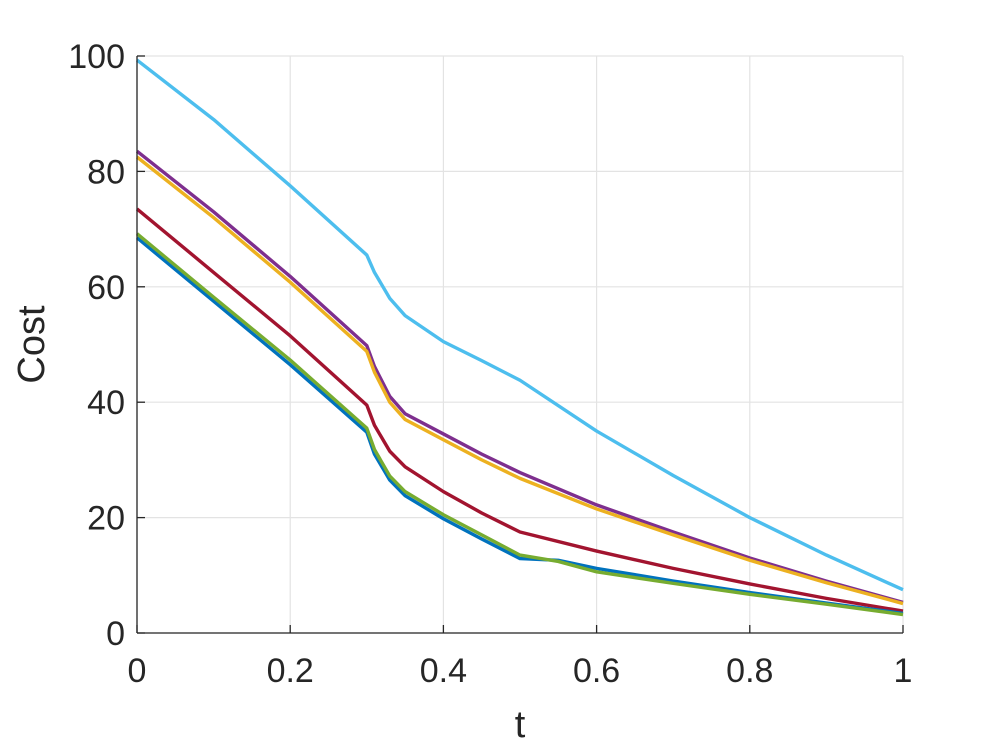 The width and height of the screenshot is (997, 747). Describe the element at coordinates (106, 403) in the screenshot. I see `y-tick-label: 40` at that location.